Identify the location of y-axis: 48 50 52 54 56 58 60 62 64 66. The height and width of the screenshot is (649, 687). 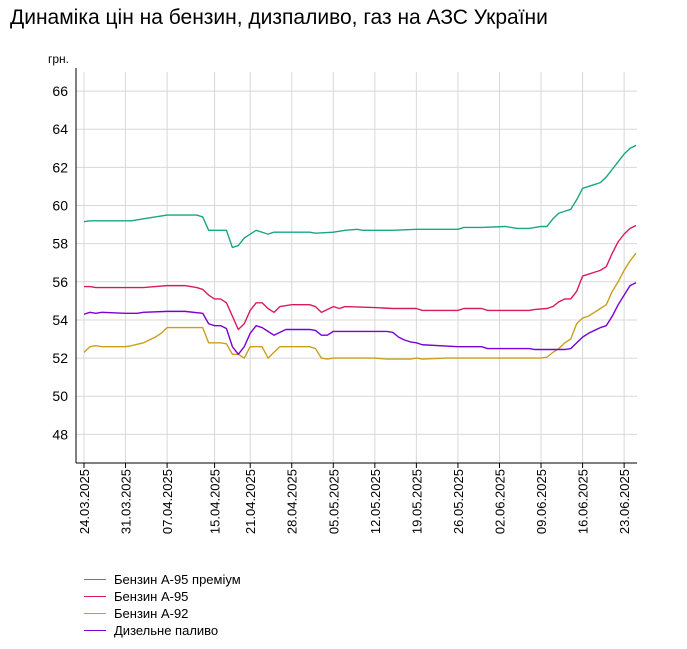
(64, 265).